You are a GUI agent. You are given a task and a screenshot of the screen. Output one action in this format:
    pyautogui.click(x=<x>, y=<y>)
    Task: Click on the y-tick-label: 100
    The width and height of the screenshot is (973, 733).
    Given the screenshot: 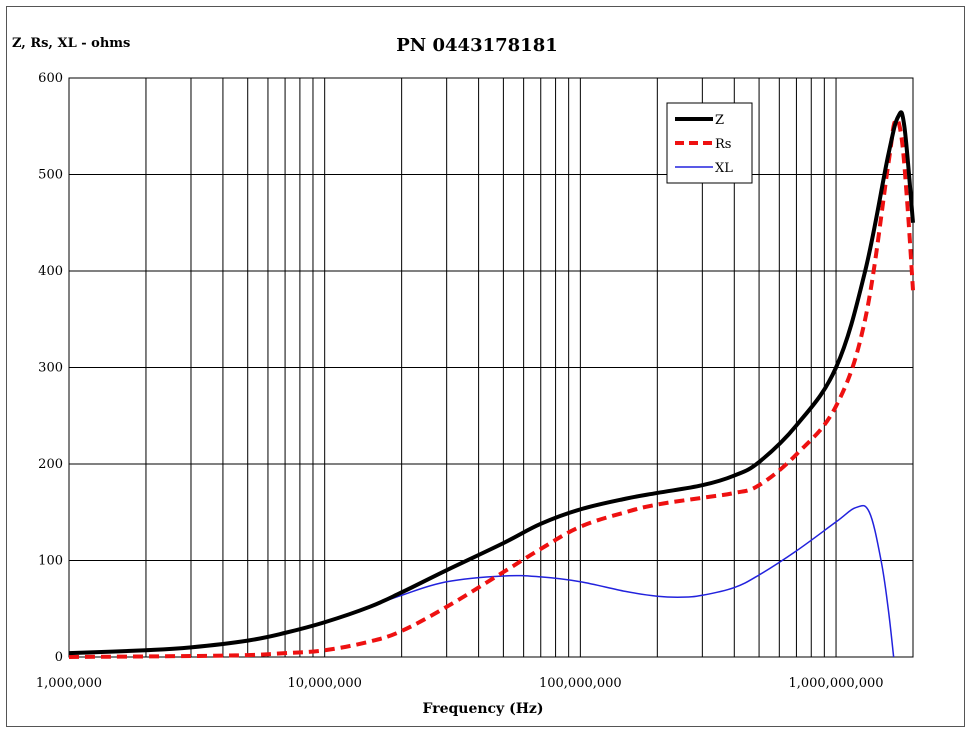 What is the action you would take?
    pyautogui.click(x=50, y=561)
    